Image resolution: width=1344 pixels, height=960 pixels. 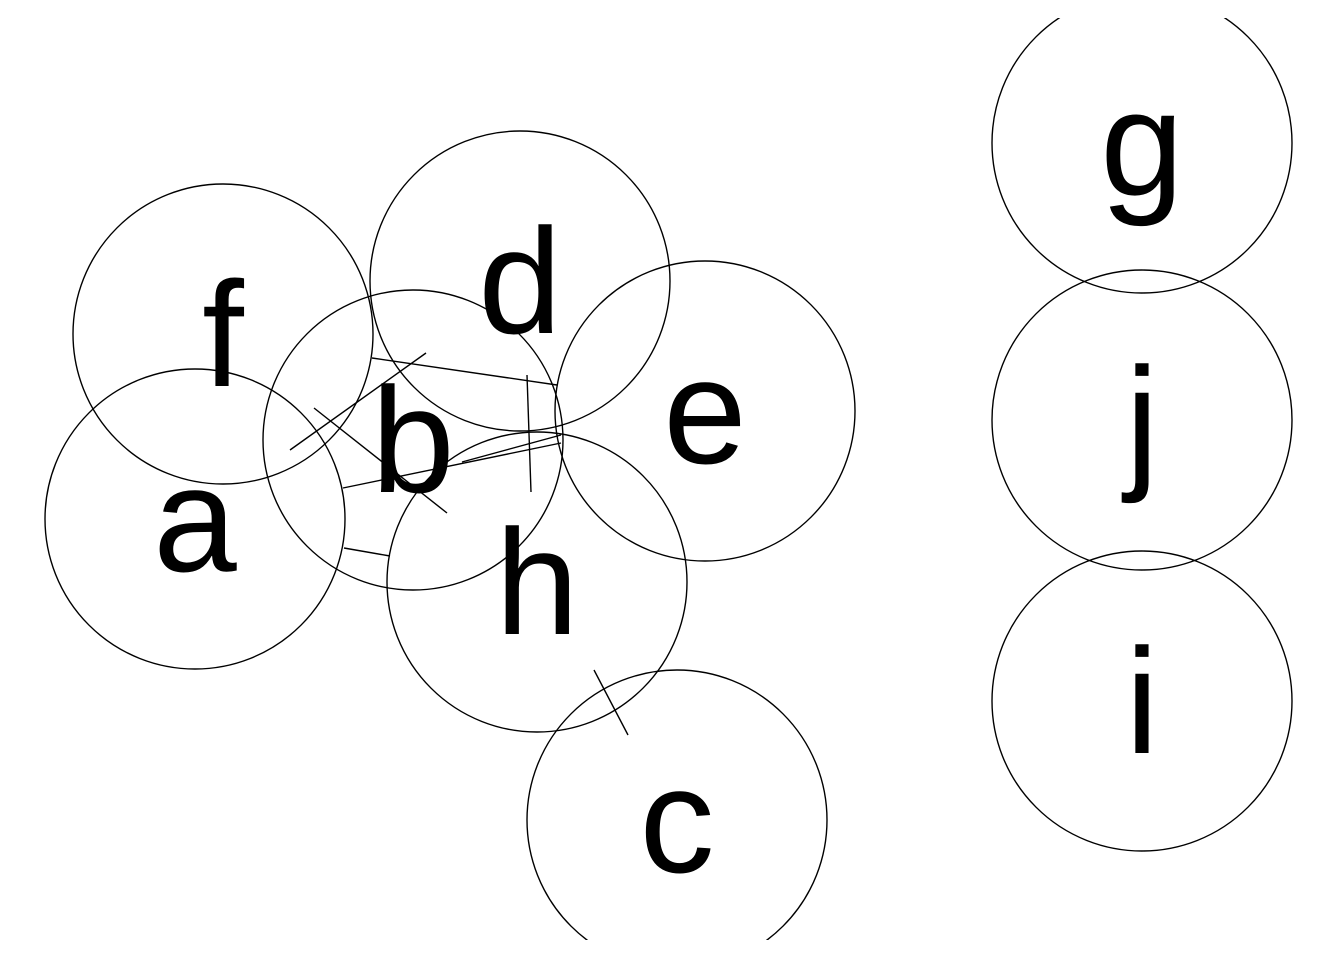 I want to click on node-h: h, so click(x=537, y=582).